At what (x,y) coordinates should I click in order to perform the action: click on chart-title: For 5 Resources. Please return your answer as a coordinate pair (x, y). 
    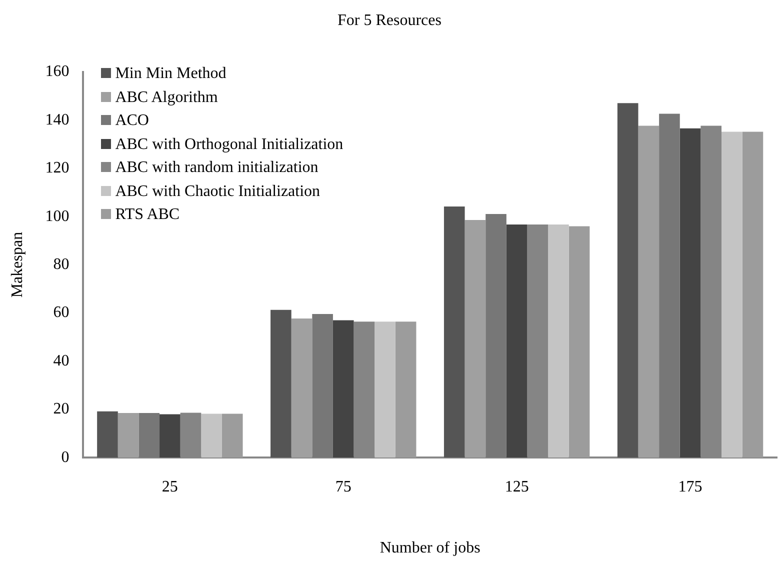
    Looking at the image, I should click on (389, 21).